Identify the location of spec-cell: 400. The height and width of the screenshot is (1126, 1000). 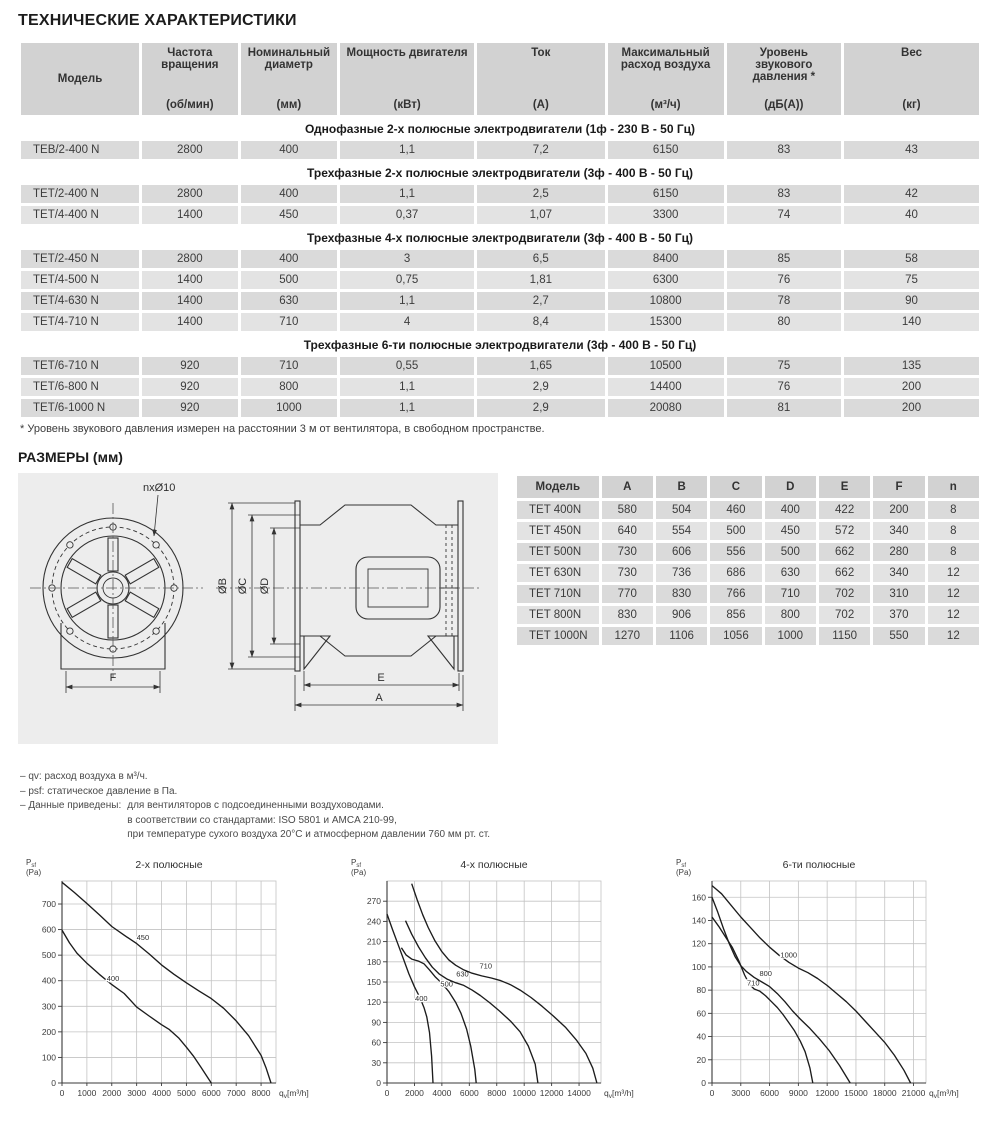
(289, 194).